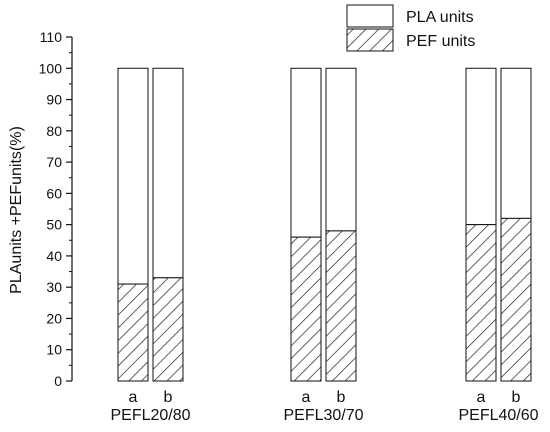 This screenshot has height=432, width=550. What do you see at coordinates (54, 193) in the screenshot?
I see `y-tick-label: 60` at bounding box center [54, 193].